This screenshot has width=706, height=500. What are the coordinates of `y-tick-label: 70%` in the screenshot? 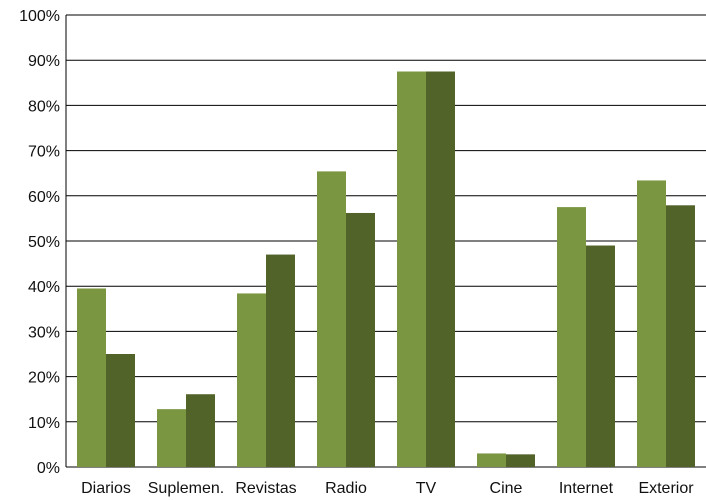 It's located at (44, 152).